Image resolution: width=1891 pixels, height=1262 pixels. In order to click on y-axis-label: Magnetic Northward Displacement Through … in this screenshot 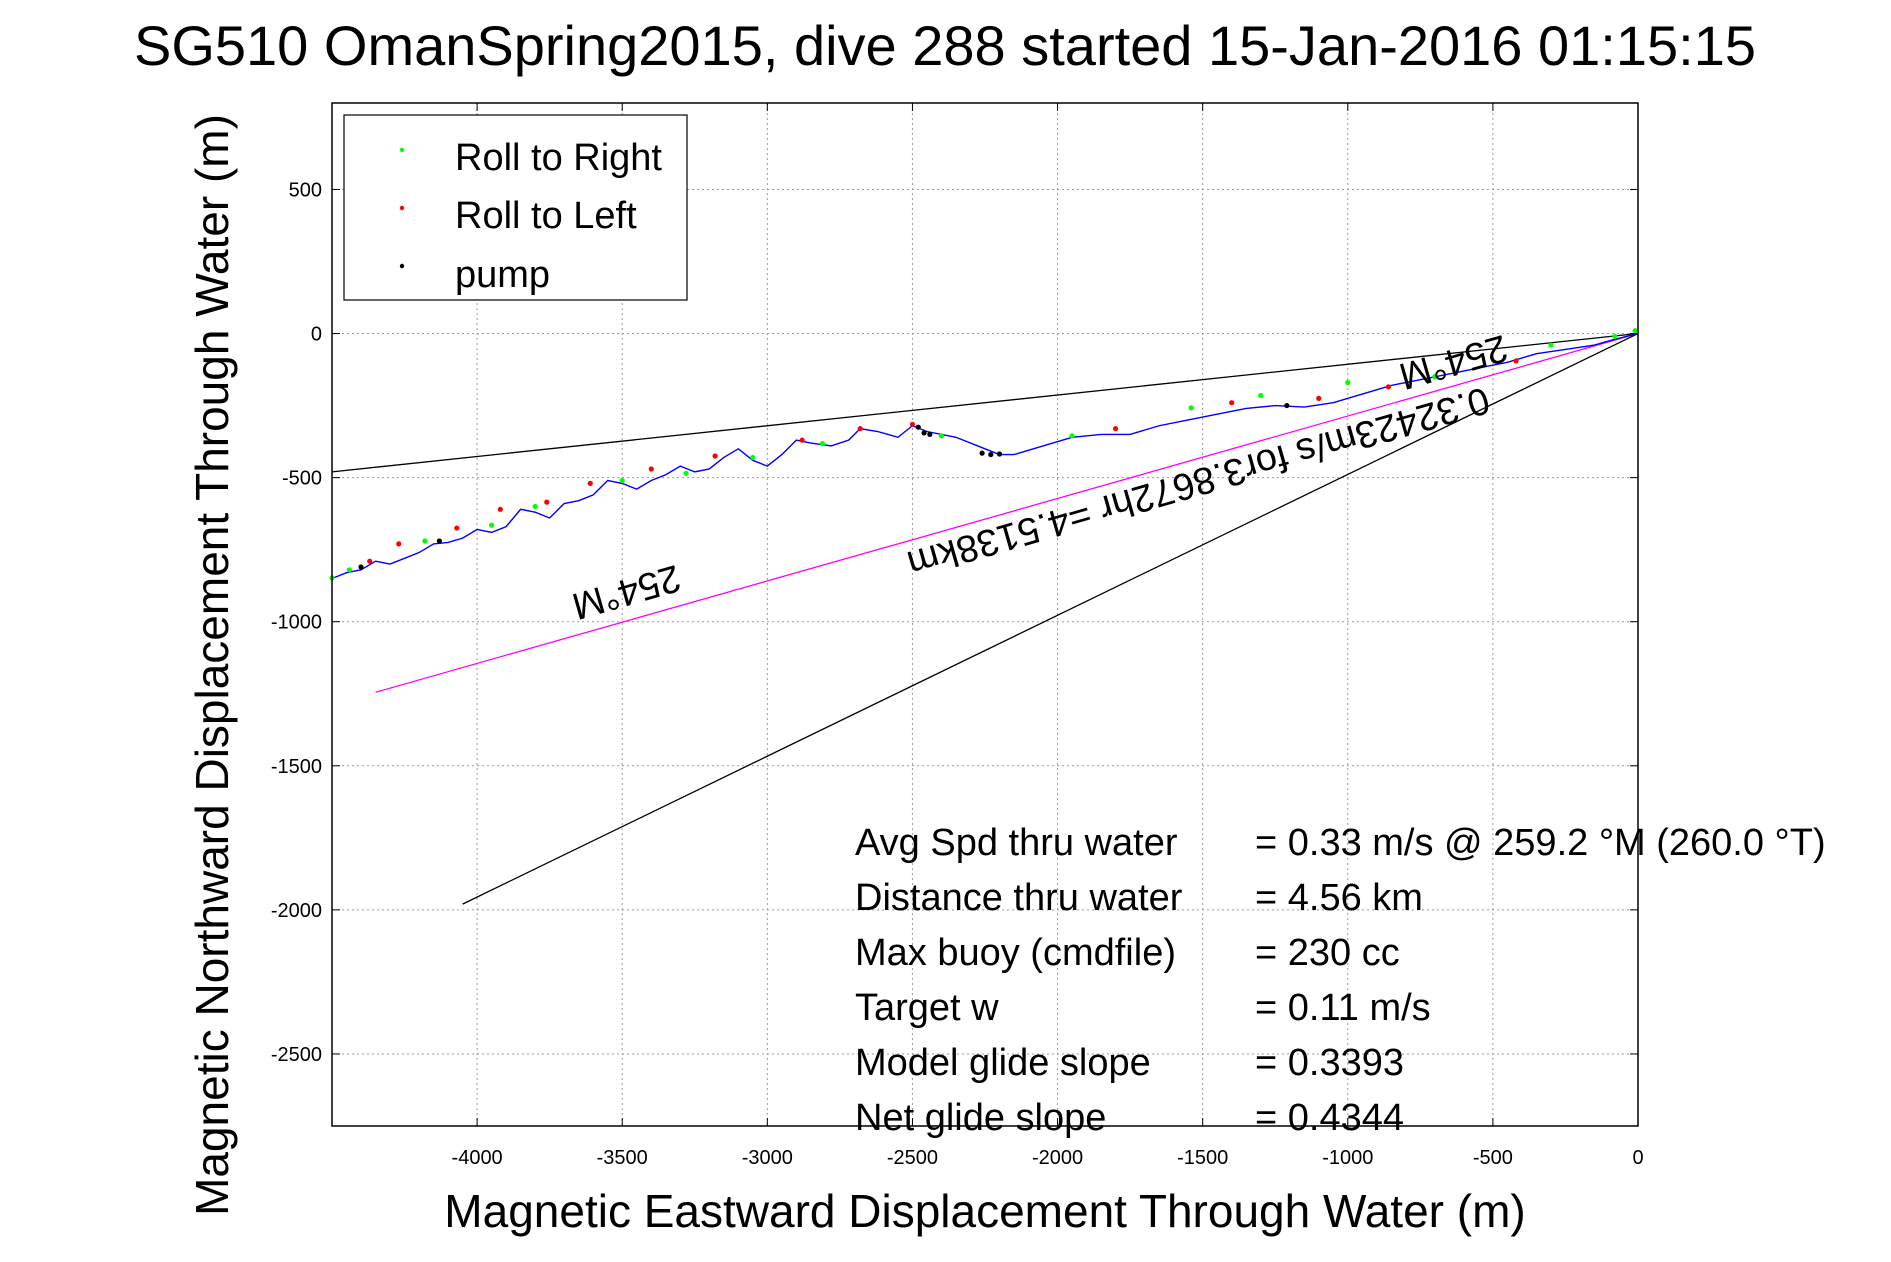, I will do `click(212, 665)`.